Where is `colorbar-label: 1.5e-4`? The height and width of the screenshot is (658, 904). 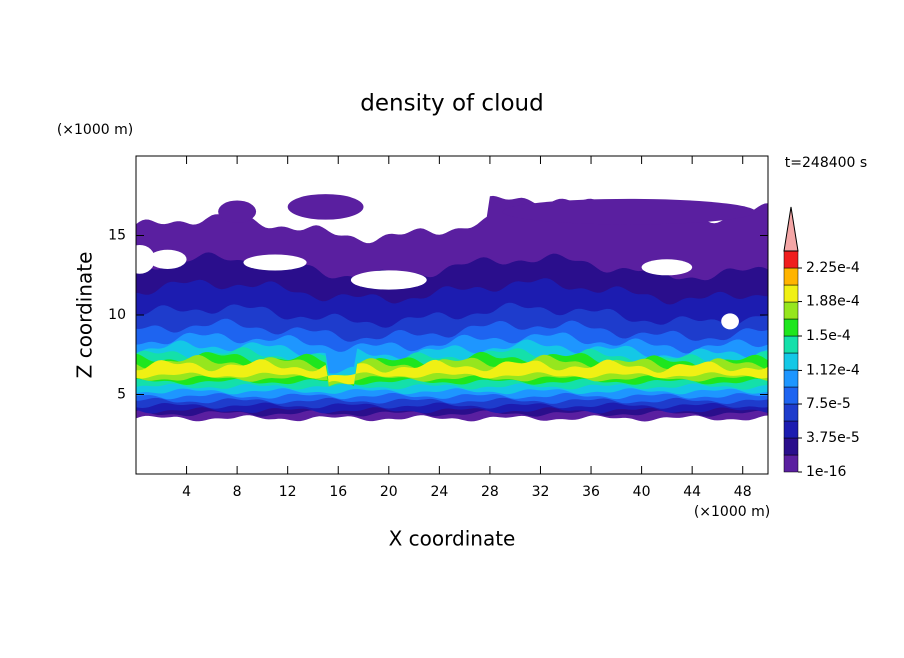 colorbar-label: 1.5e-4 is located at coordinates (828, 336).